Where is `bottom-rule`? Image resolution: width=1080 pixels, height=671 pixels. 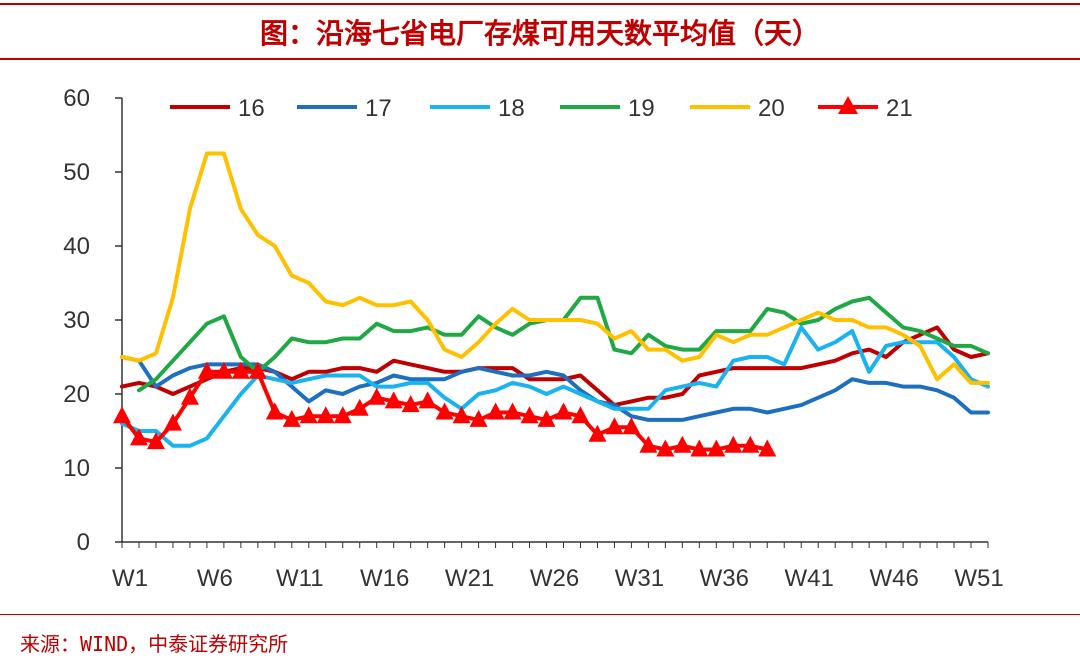 bottom-rule is located at coordinates (540, 614).